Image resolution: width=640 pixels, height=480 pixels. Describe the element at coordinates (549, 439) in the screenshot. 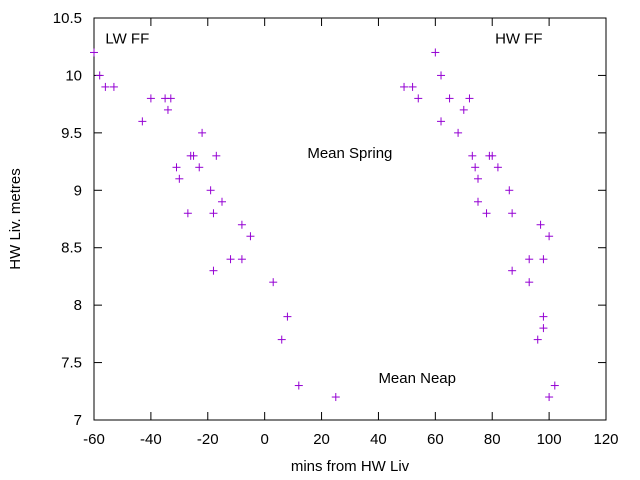

I see `x-tick-label: 100` at that location.